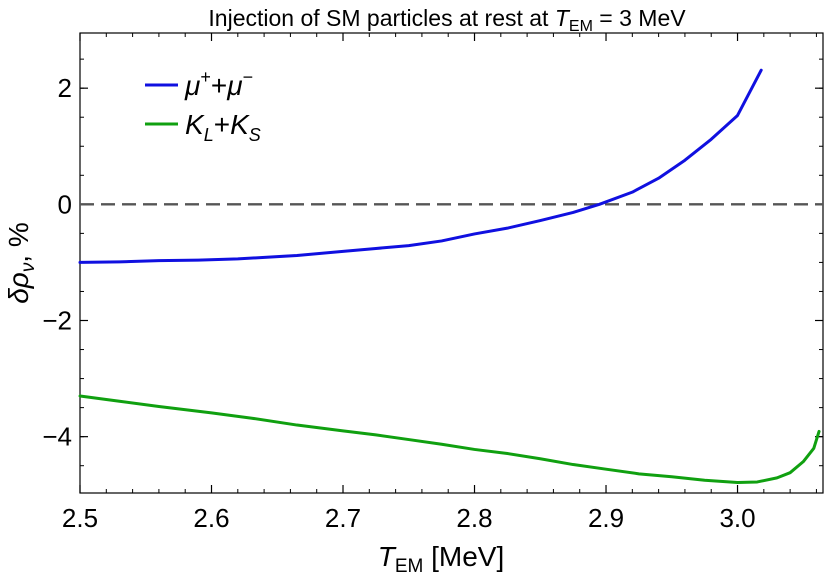 The height and width of the screenshot is (576, 830). What do you see at coordinates (18, 242) in the screenshot?
I see `y-axis-suffix: , %` at bounding box center [18, 242].